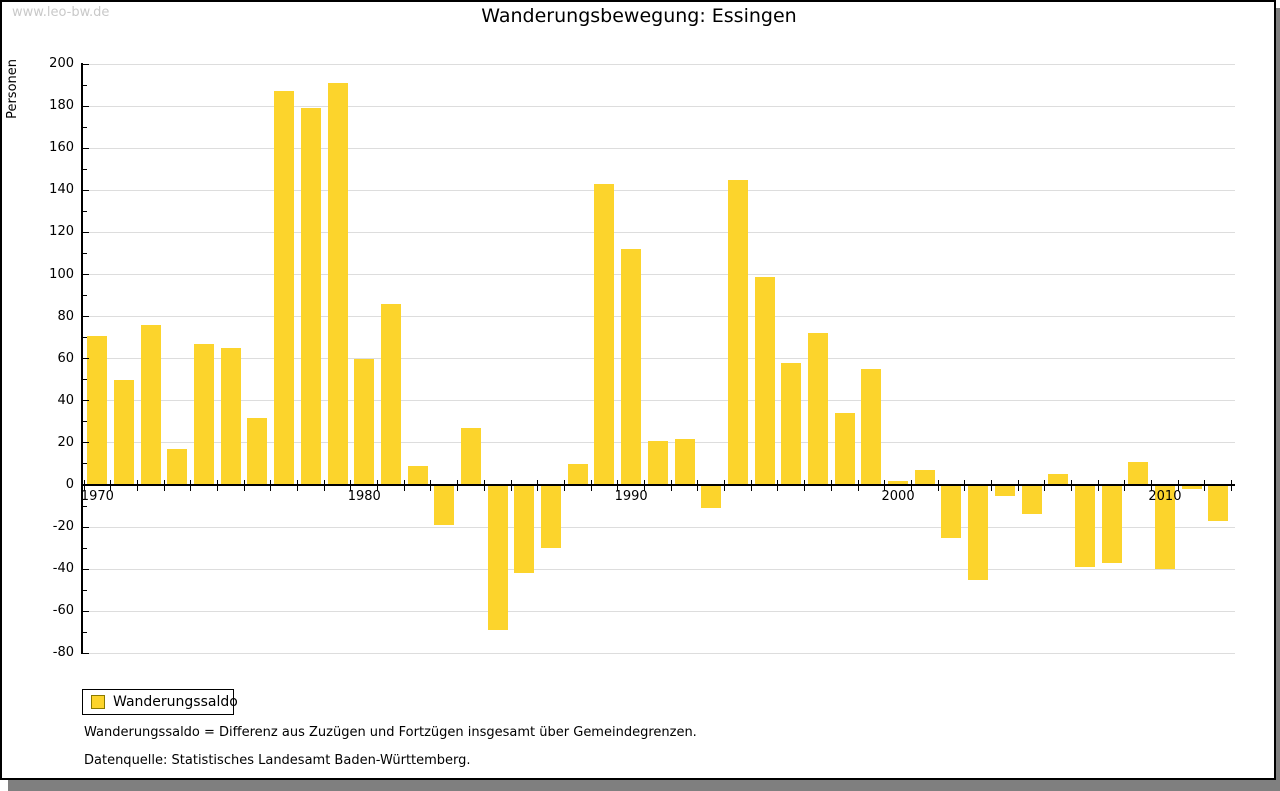  What do you see at coordinates (631, 496) in the screenshot?
I see `x-tick-label-1990: 1990` at bounding box center [631, 496].